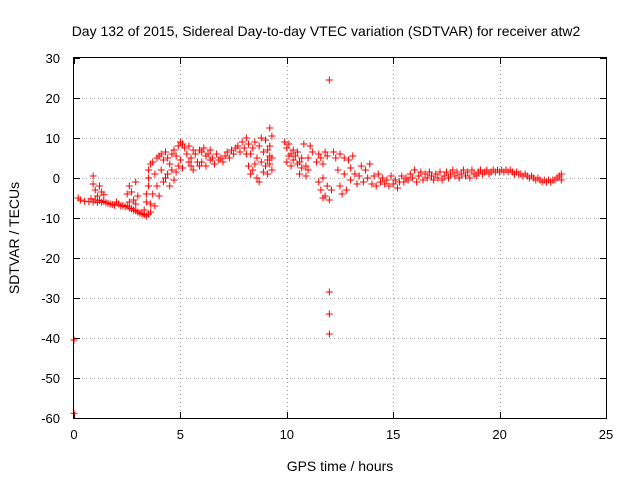  What do you see at coordinates (53, 98) in the screenshot?
I see `y-tick-label: 20` at bounding box center [53, 98].